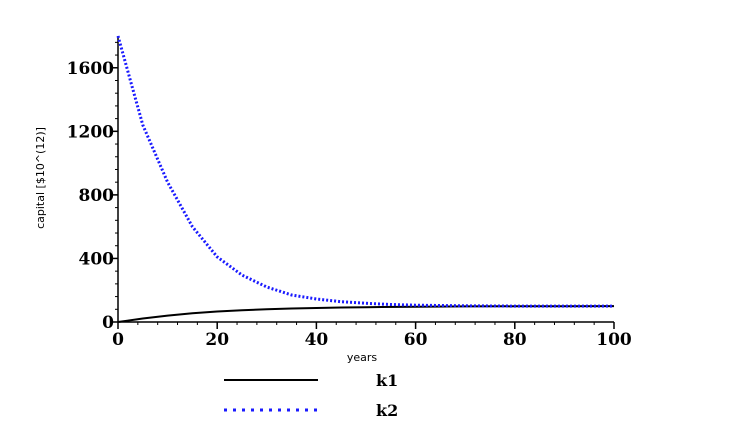 This screenshot has height=431, width=734. What do you see at coordinates (387, 410) in the screenshot?
I see `legend-label-k2: k2` at bounding box center [387, 410].